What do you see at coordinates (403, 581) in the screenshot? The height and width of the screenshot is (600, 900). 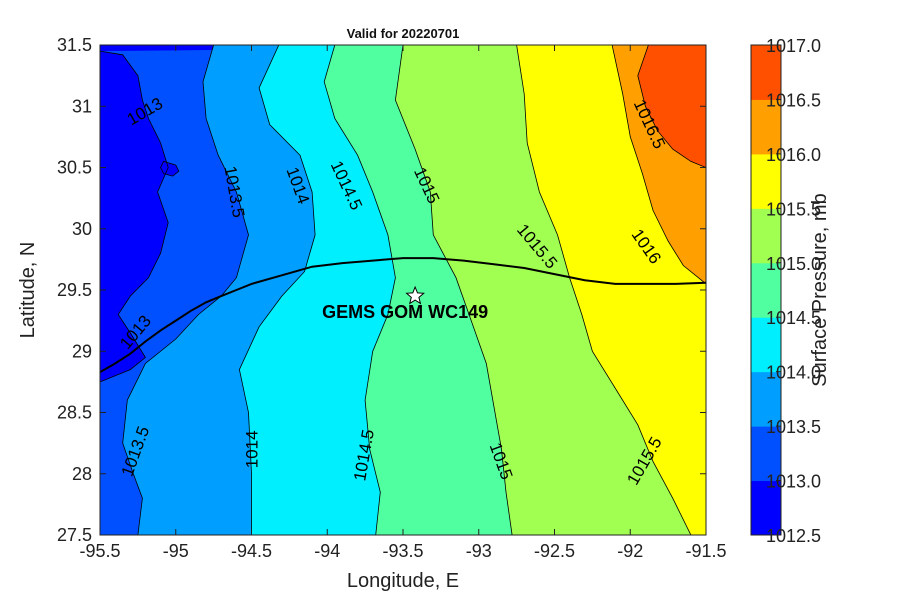 I see `x-axis-label: Longitude, E` at bounding box center [403, 581].